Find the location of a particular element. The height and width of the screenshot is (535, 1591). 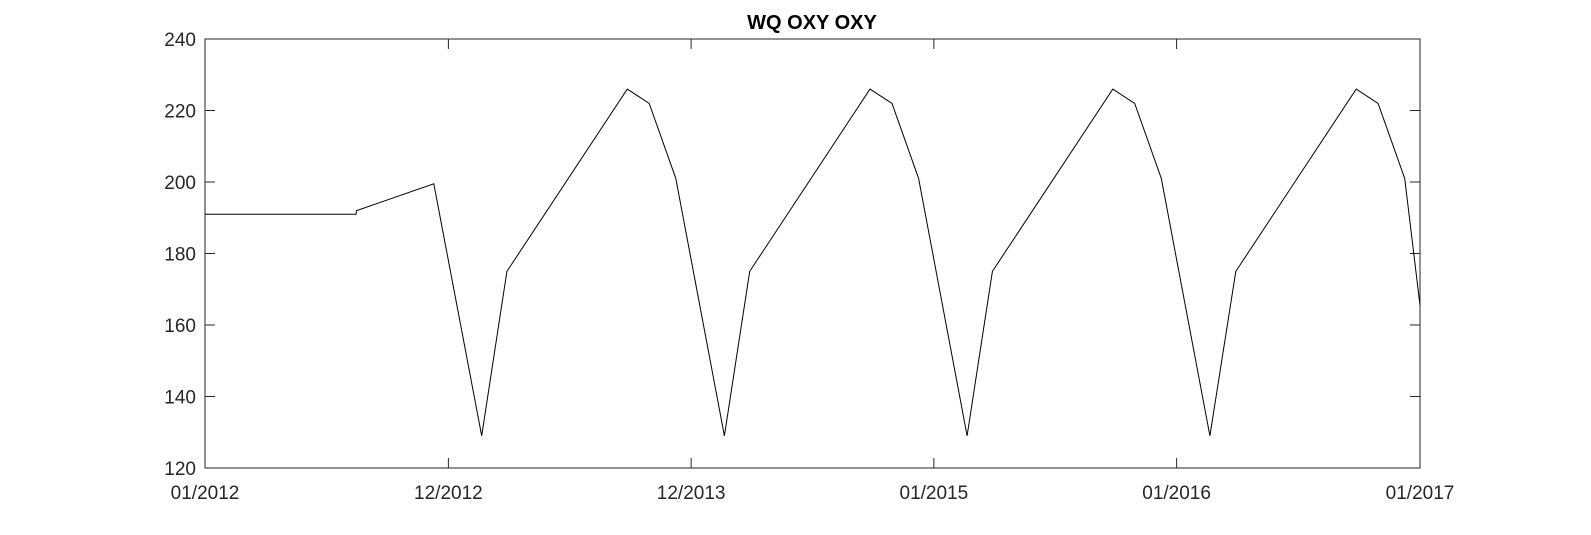

x-tick-label: 01/2015 is located at coordinates (934, 493).